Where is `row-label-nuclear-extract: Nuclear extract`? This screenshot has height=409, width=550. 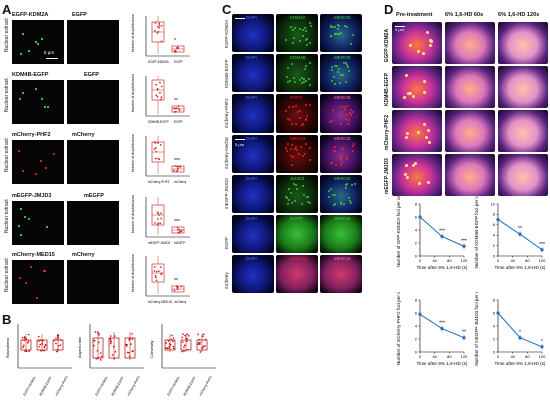 row-label-nuclear-extract: Nuclear extract is located at coordinates (7, 95).